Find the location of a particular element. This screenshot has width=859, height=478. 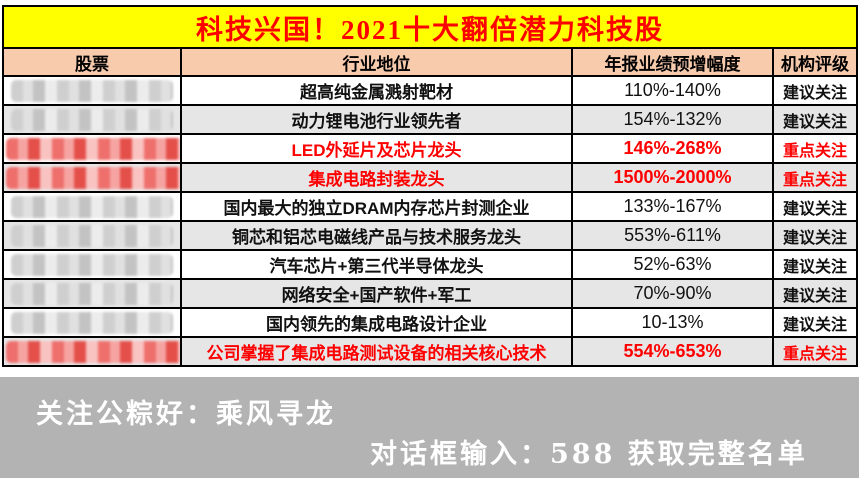

industry-cell: LED外延片及芯片龙头 is located at coordinates (376, 148).